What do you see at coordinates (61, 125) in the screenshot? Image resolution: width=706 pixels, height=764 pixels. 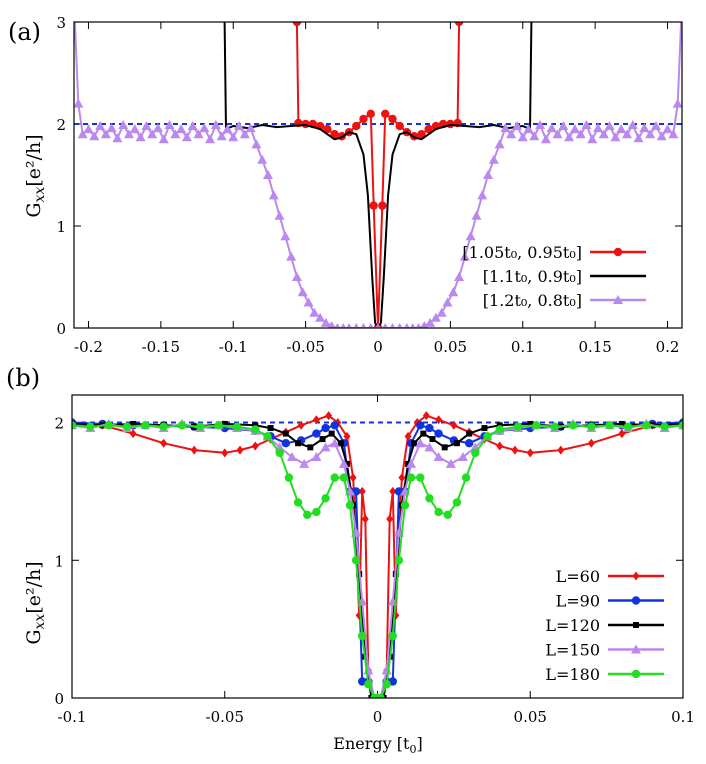 I see `a-ytick-label: 2` at bounding box center [61, 125].